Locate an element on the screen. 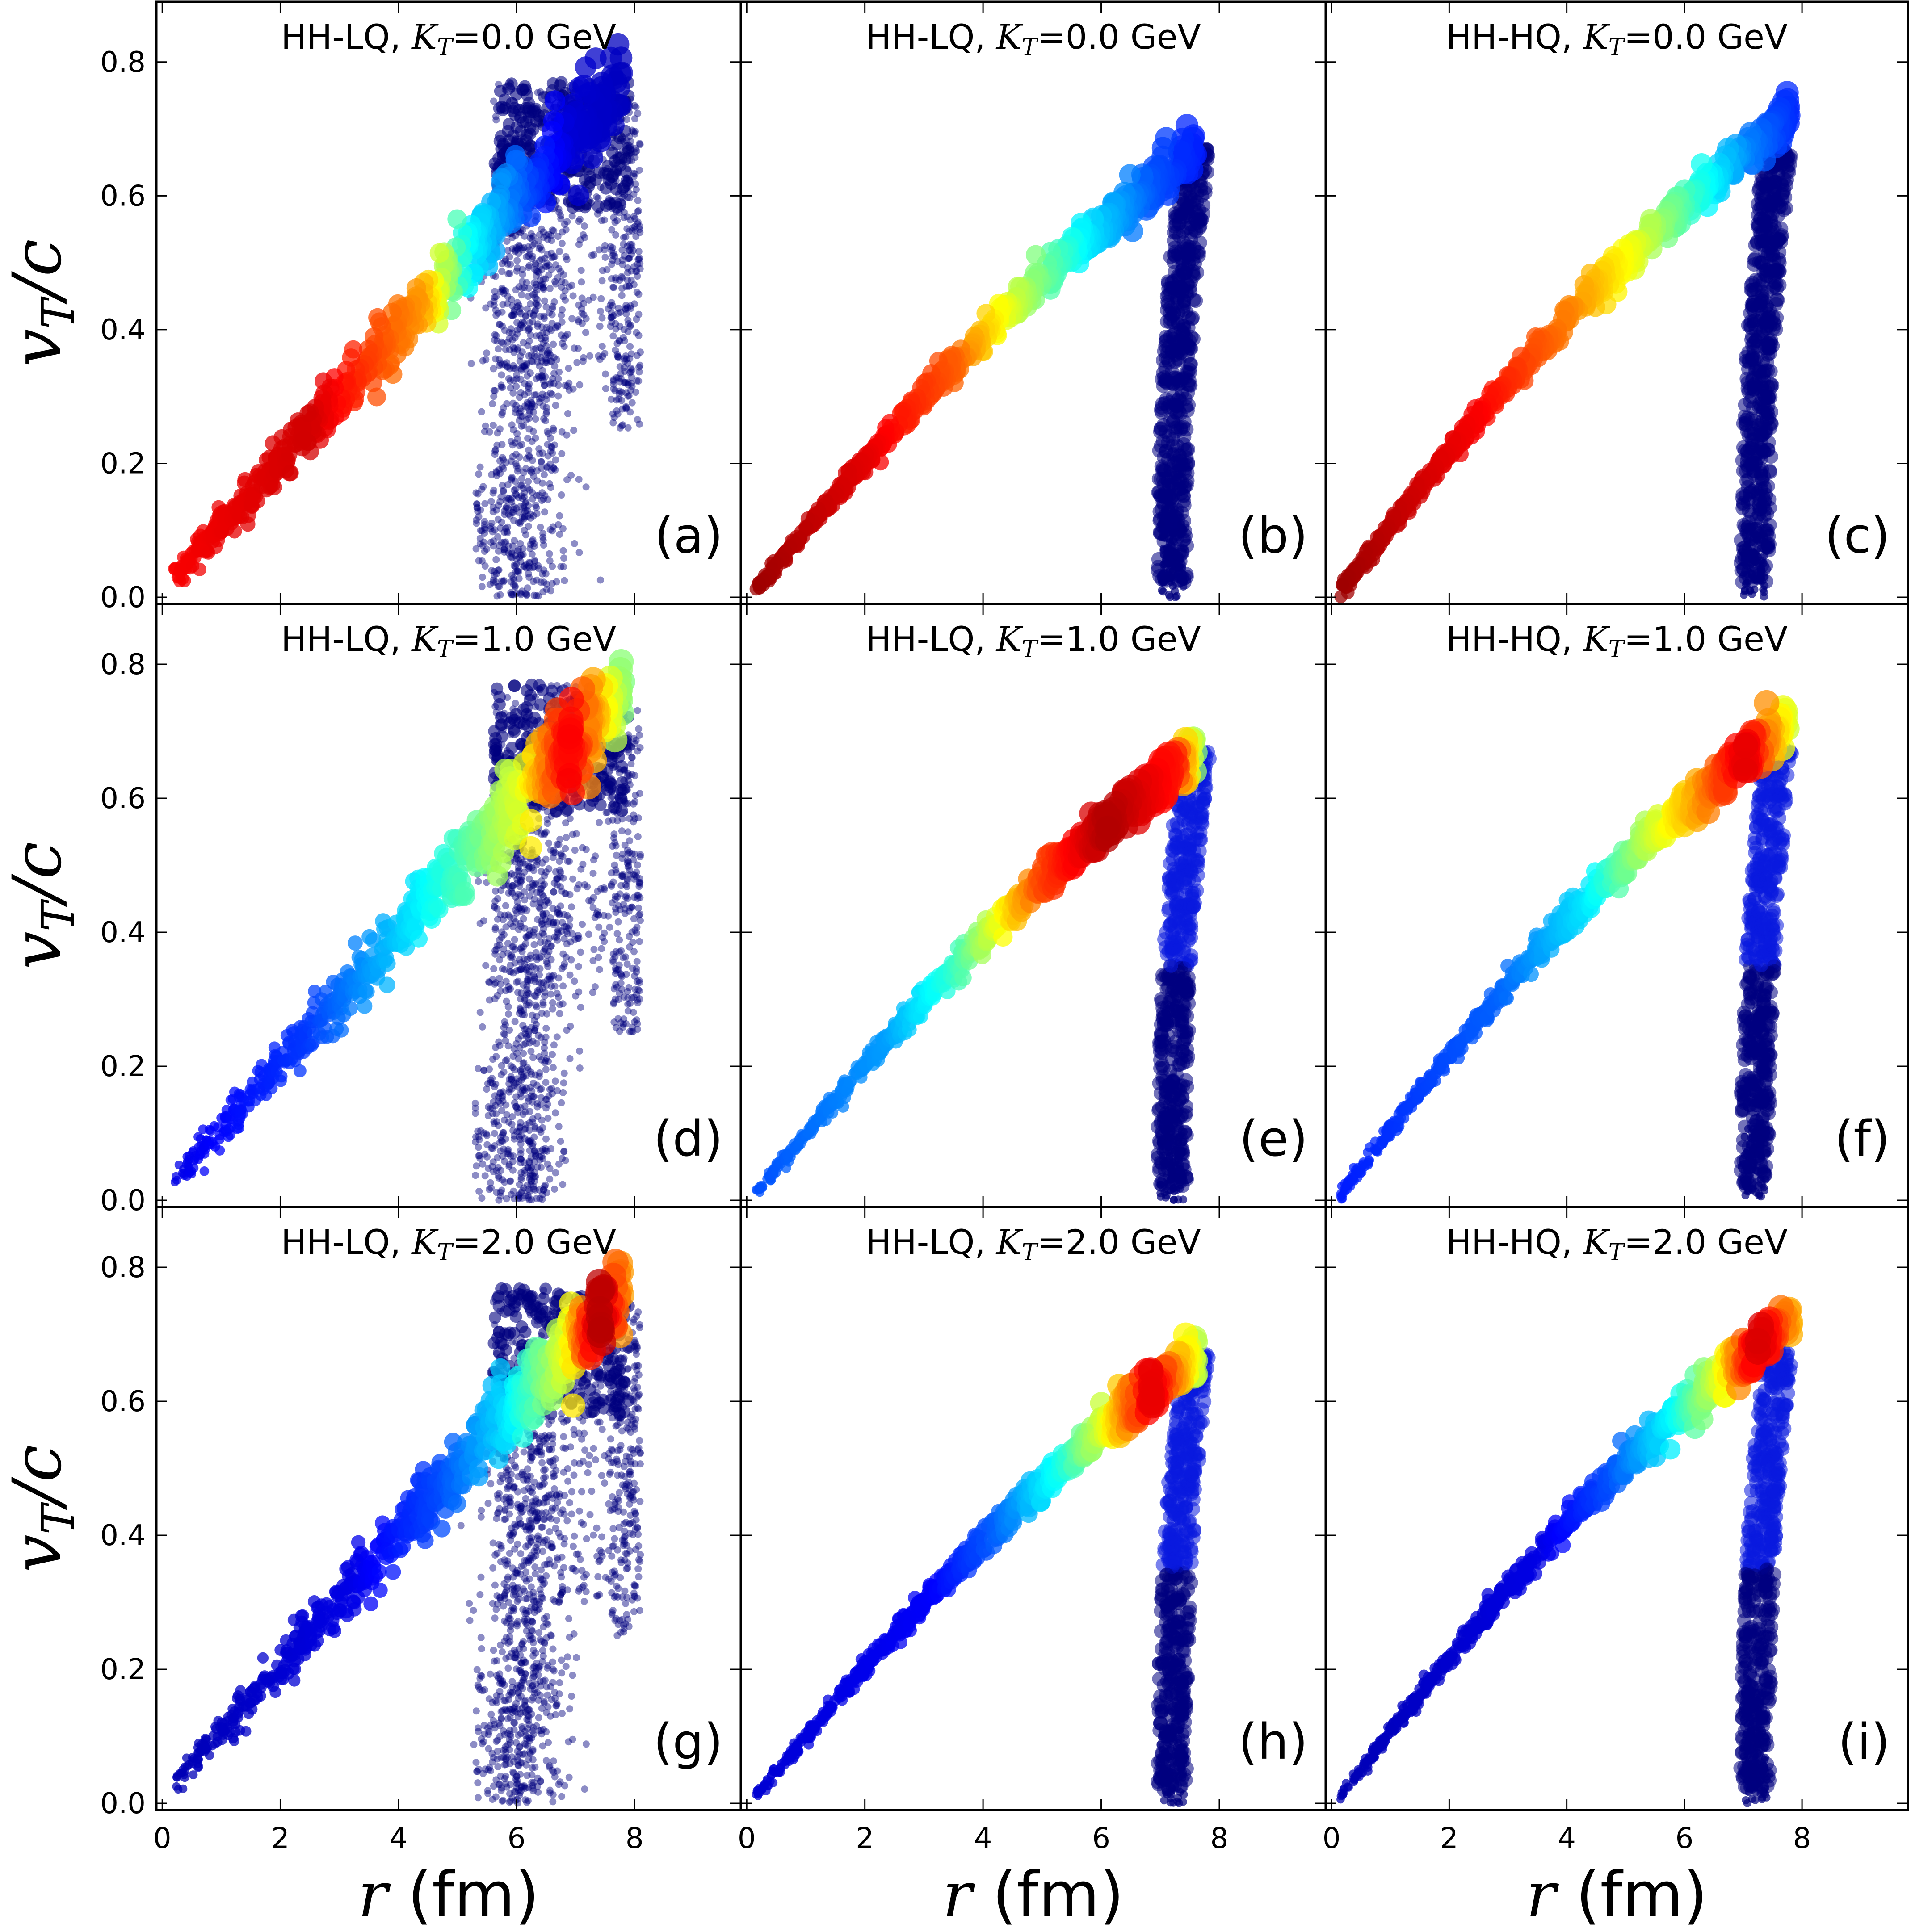 The image size is (1911, 1932). panel-b-plot-area is located at coordinates (982, 357).